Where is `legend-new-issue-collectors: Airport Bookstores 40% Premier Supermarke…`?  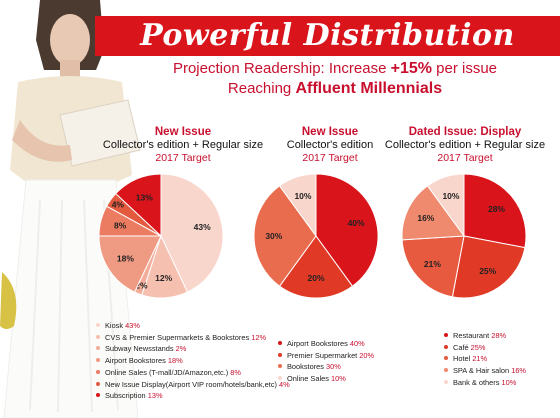
legend-new-issue-collectors: Airport Bookstores 40% Premier Supermarke… is located at coordinates (326, 361).